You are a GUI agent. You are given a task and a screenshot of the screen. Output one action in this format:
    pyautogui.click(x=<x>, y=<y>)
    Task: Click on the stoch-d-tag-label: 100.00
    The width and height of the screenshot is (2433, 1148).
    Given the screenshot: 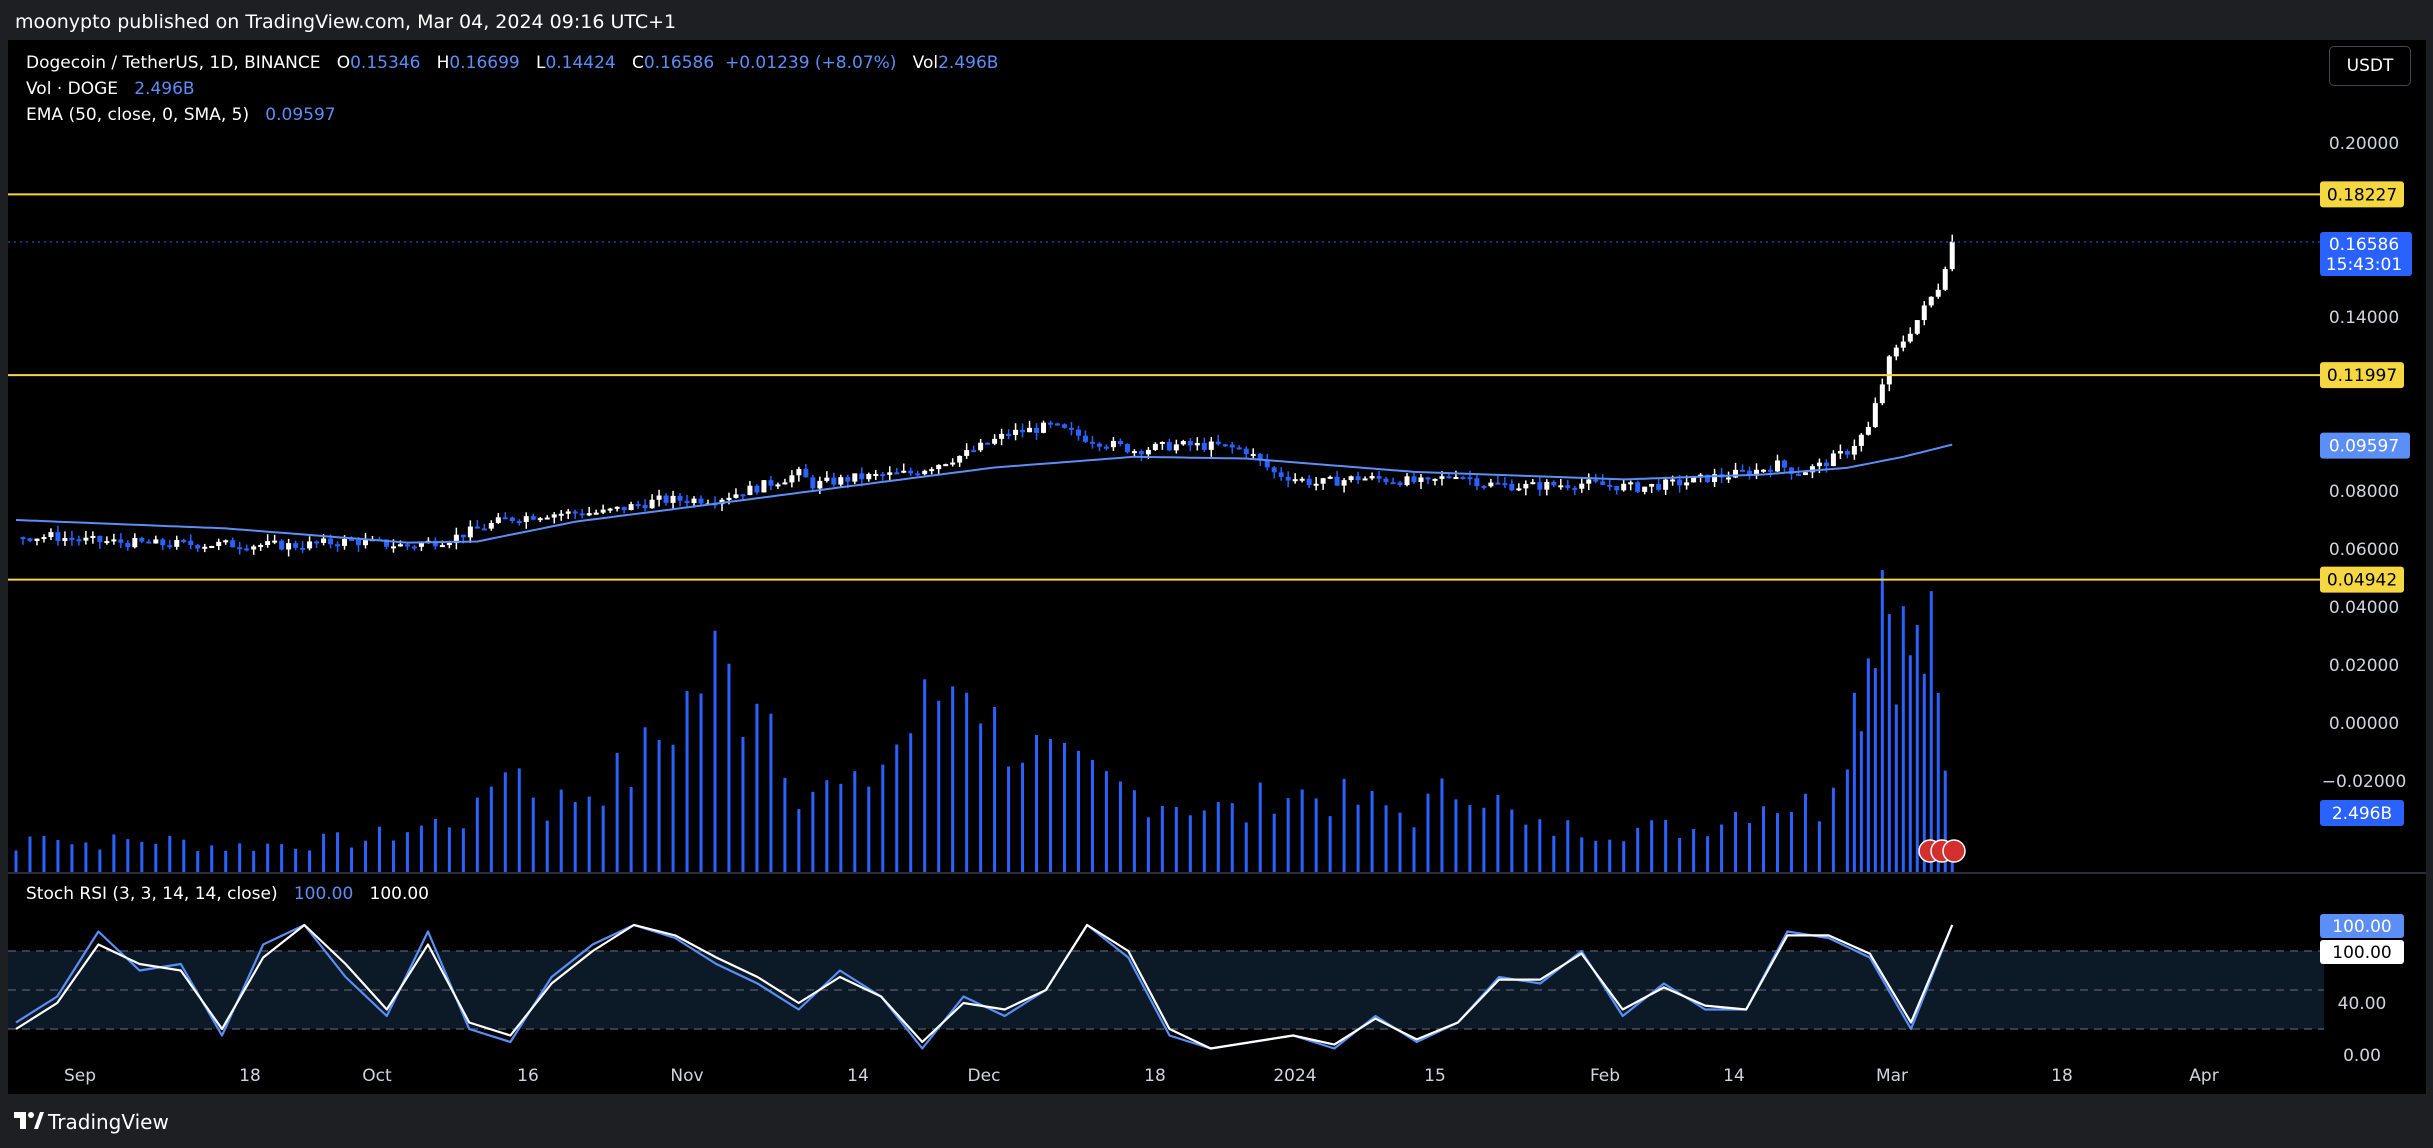 What is the action you would take?
    pyautogui.click(x=2361, y=953)
    